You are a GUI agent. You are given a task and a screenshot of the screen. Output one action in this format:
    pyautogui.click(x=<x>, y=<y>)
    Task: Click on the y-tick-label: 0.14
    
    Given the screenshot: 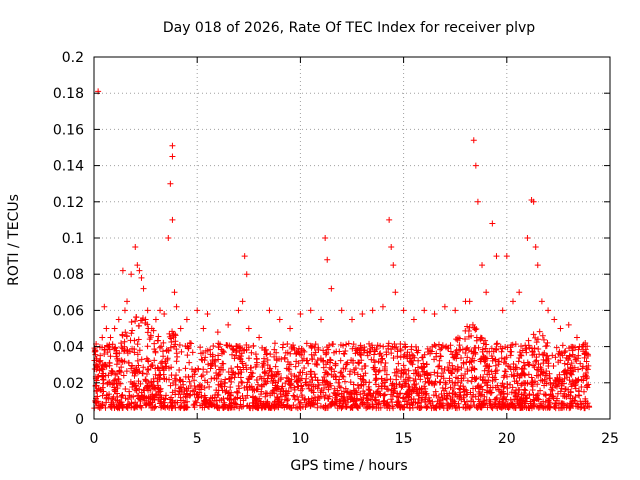 What is the action you would take?
    pyautogui.click(x=68, y=167)
    